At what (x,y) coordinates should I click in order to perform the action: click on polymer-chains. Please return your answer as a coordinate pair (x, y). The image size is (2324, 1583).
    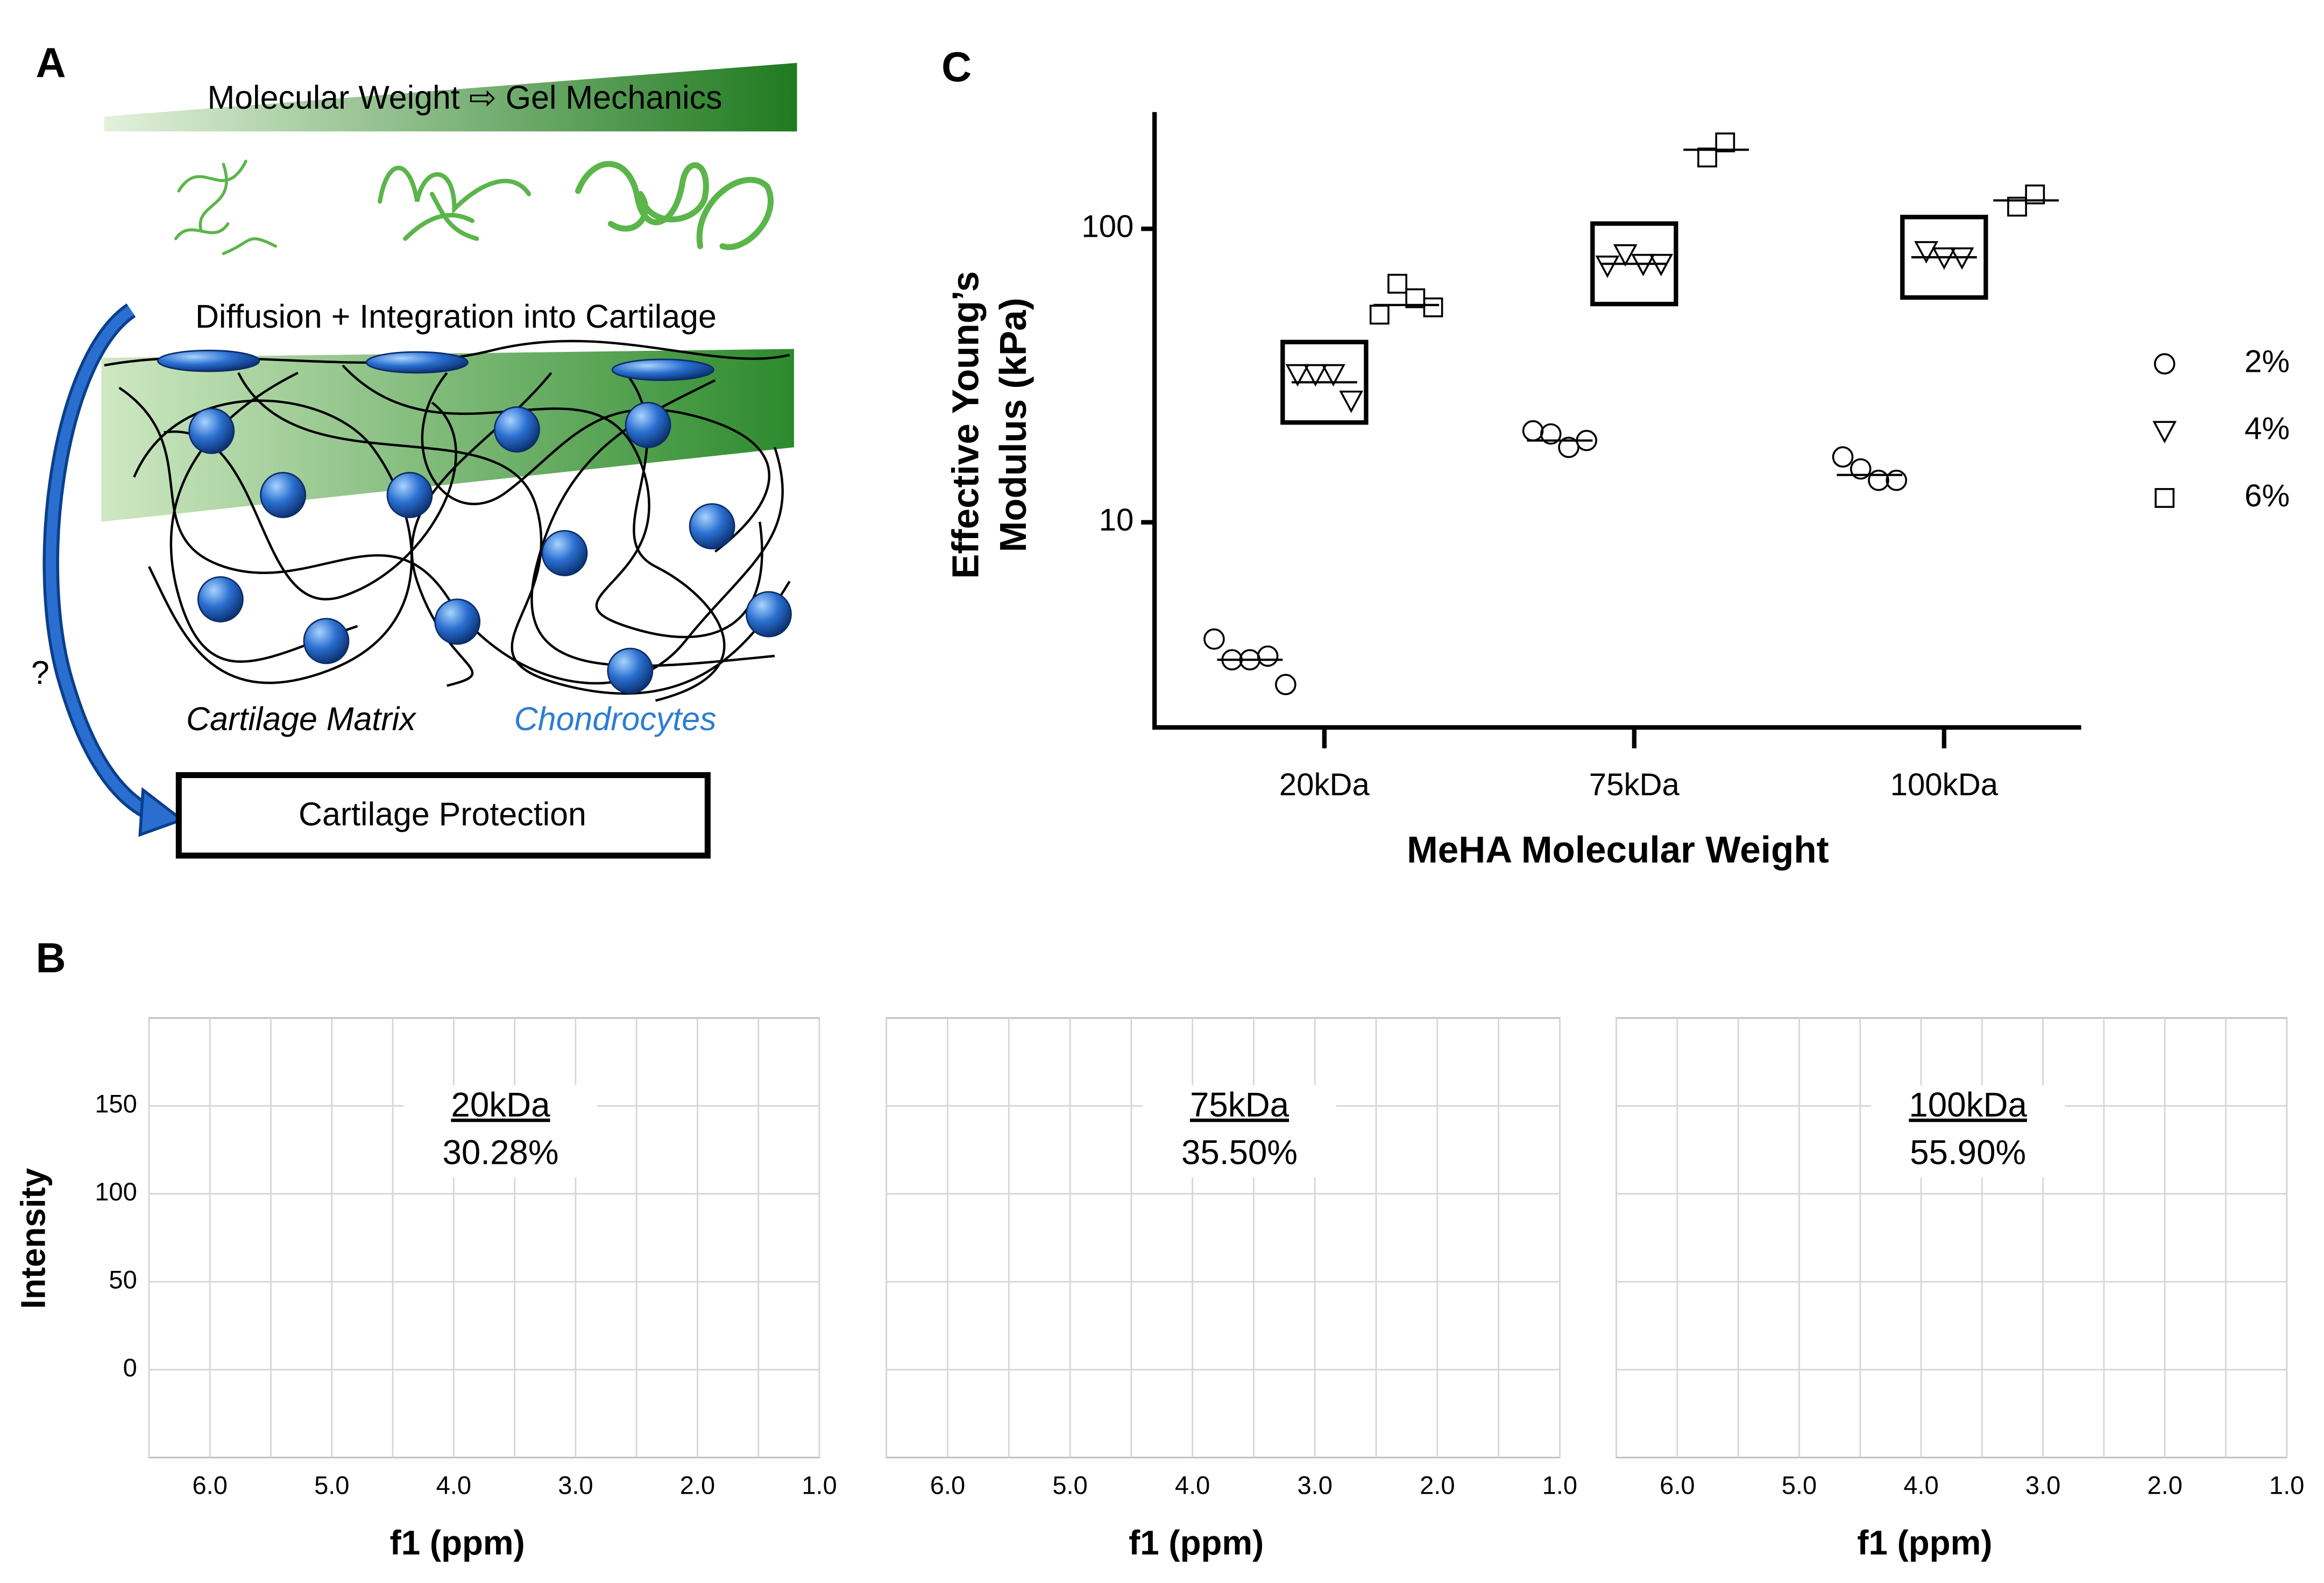
    Looking at the image, I should click on (474, 207).